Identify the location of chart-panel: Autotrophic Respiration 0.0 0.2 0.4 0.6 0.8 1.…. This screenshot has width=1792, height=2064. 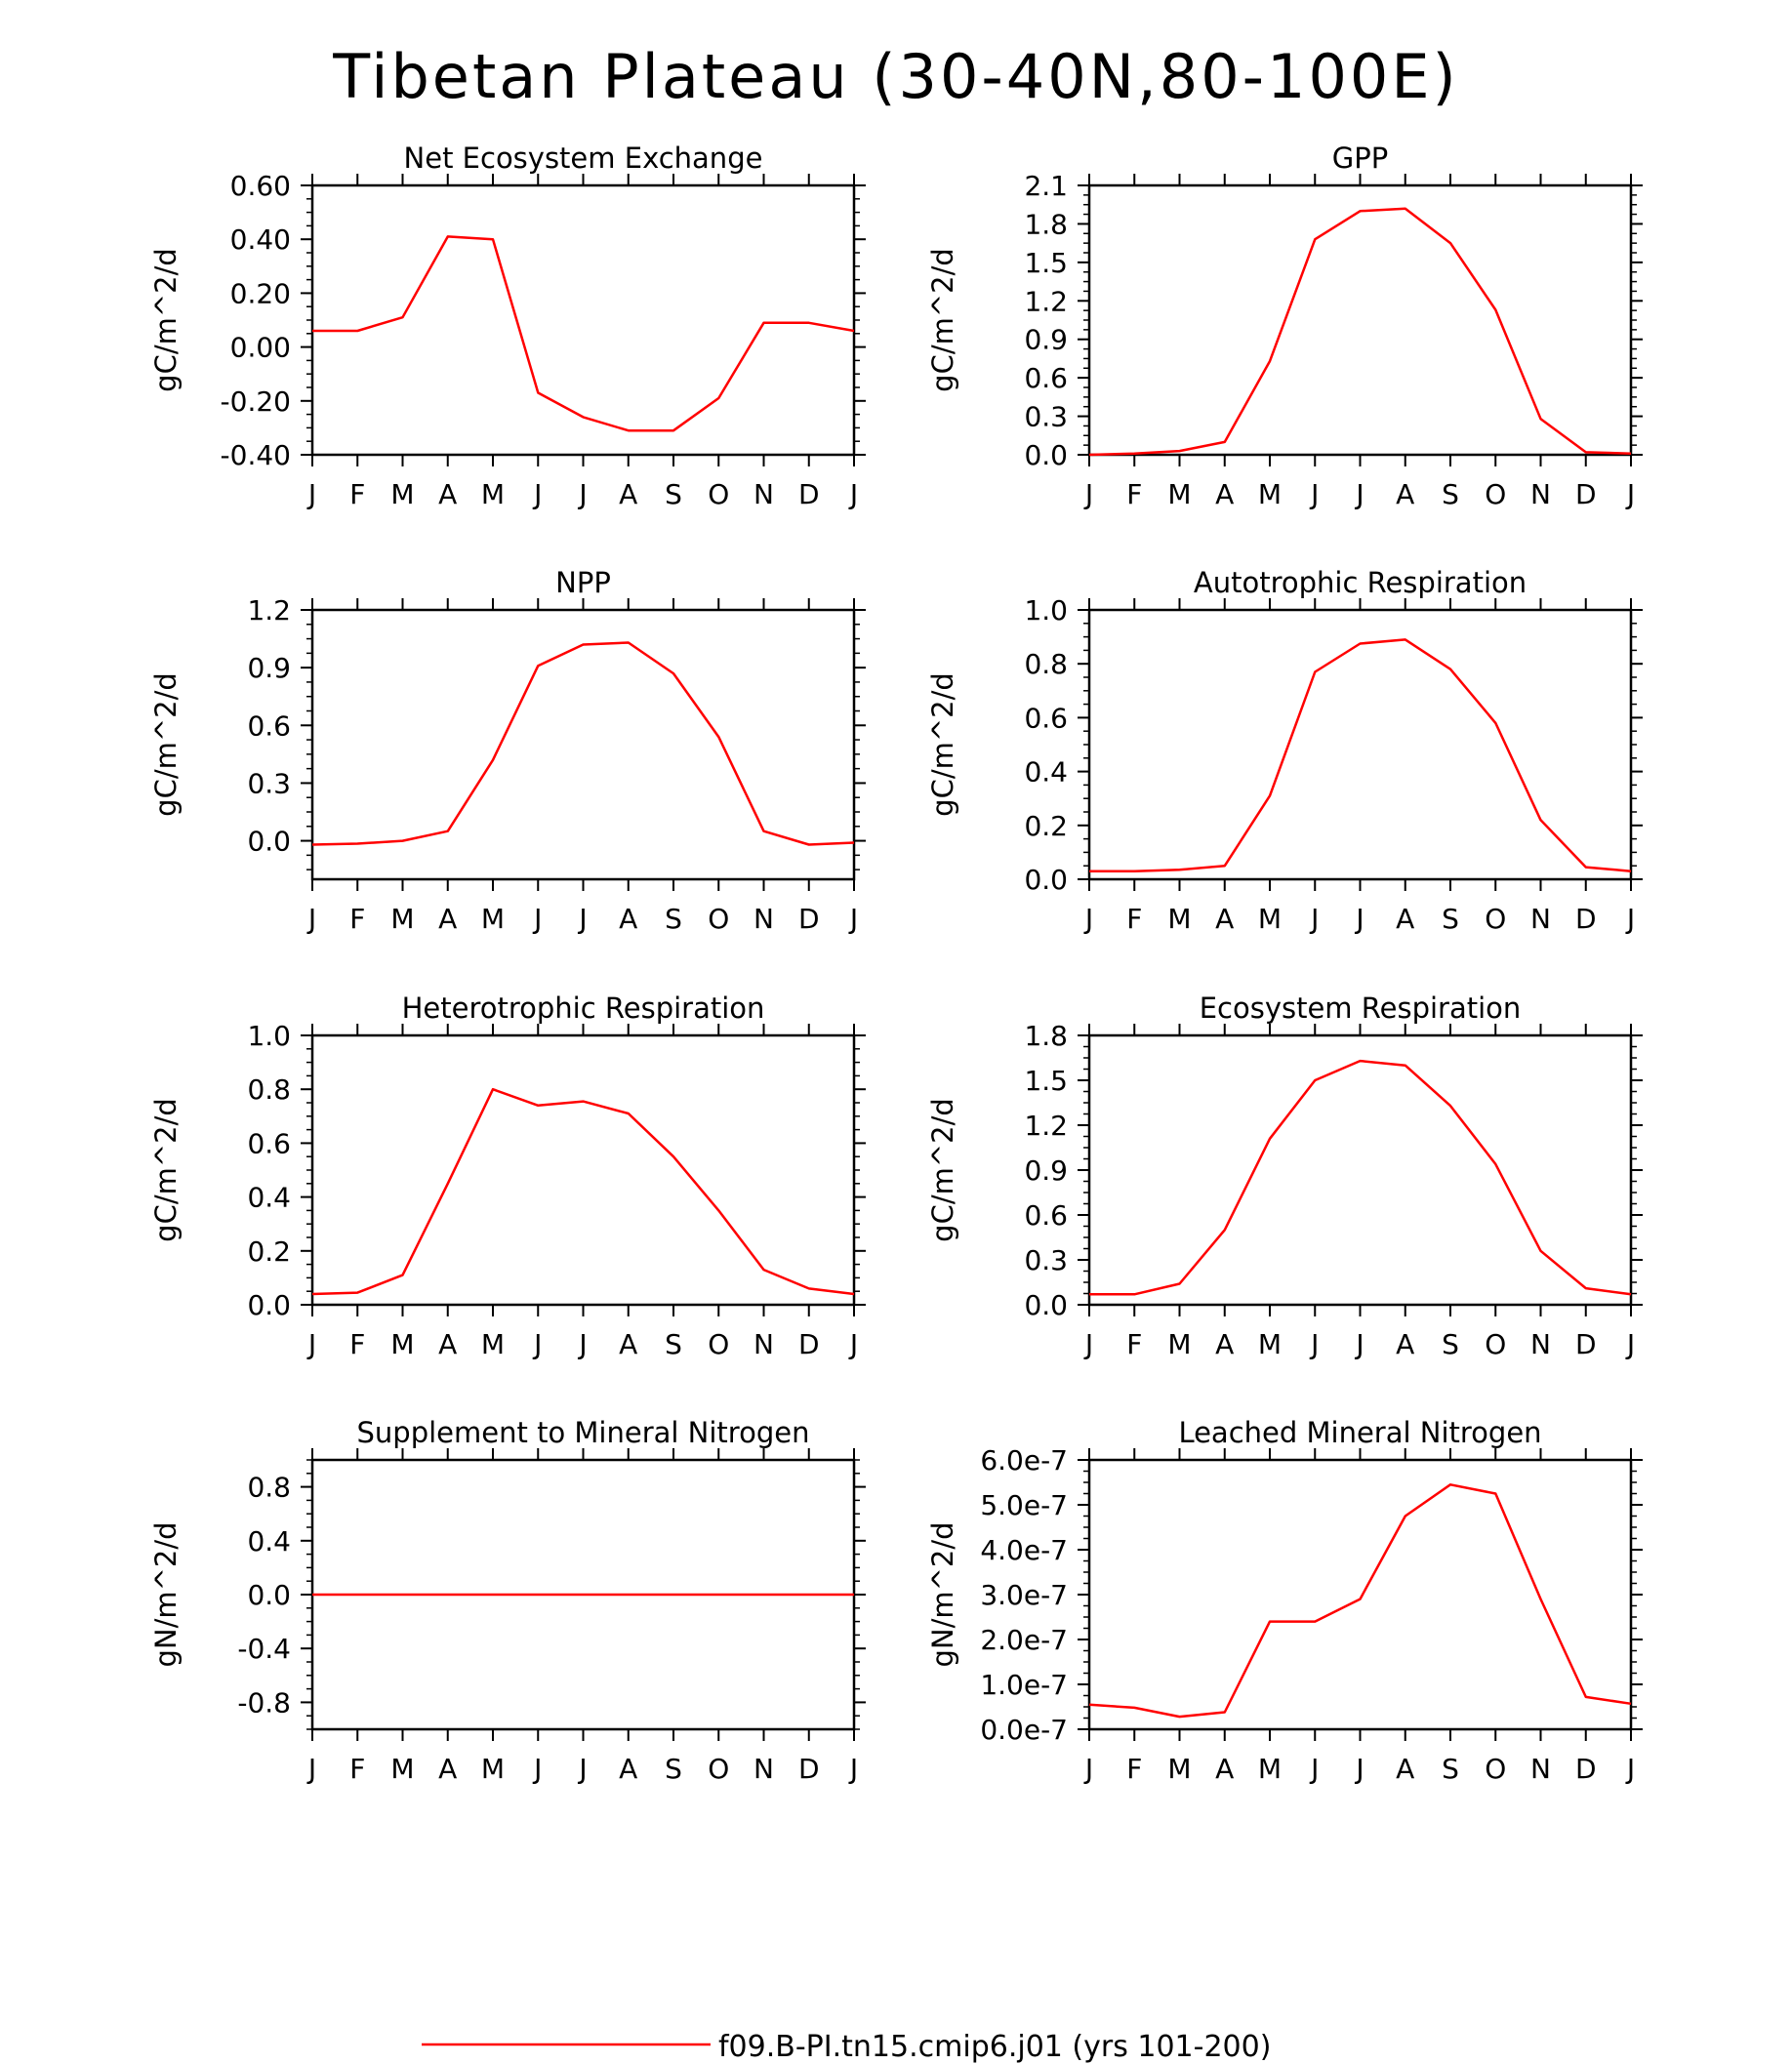
(1284, 750).